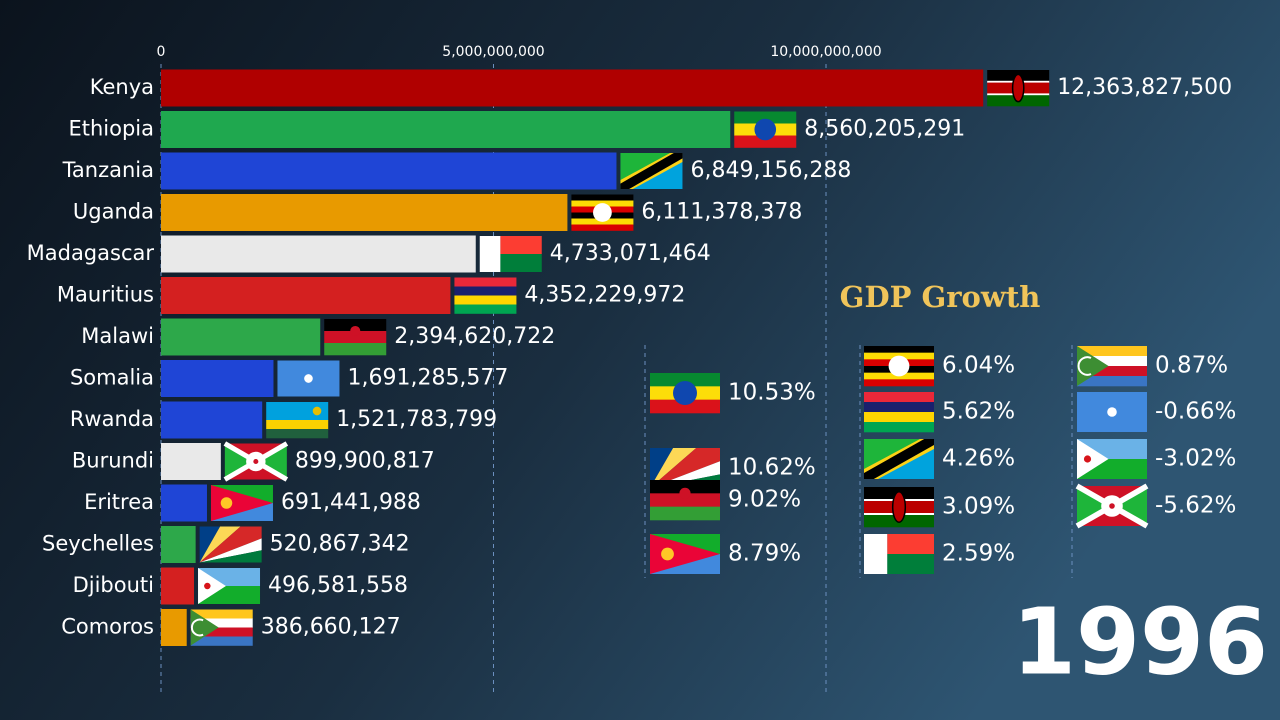  What do you see at coordinates (91, 253) in the screenshot?
I see `category-label: Madagascar` at bounding box center [91, 253].